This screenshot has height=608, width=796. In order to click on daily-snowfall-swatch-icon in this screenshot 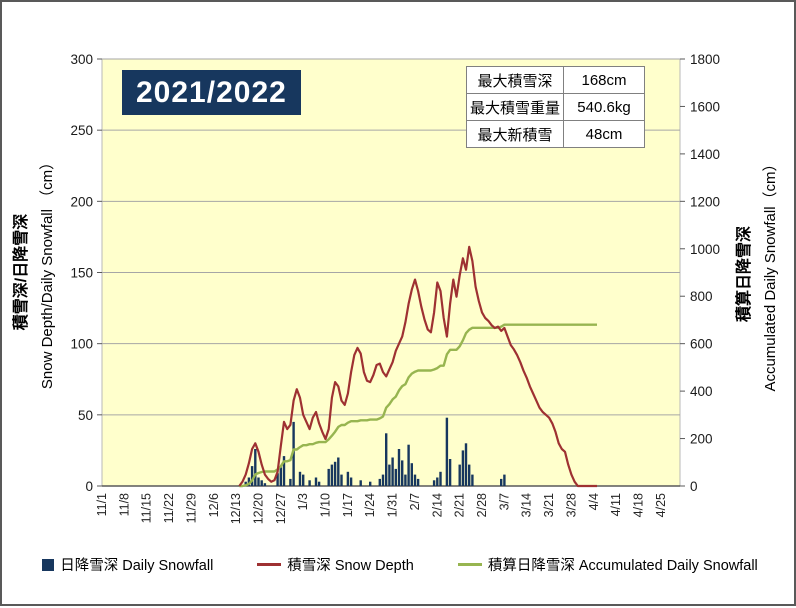, I will do `click(48, 564)`.